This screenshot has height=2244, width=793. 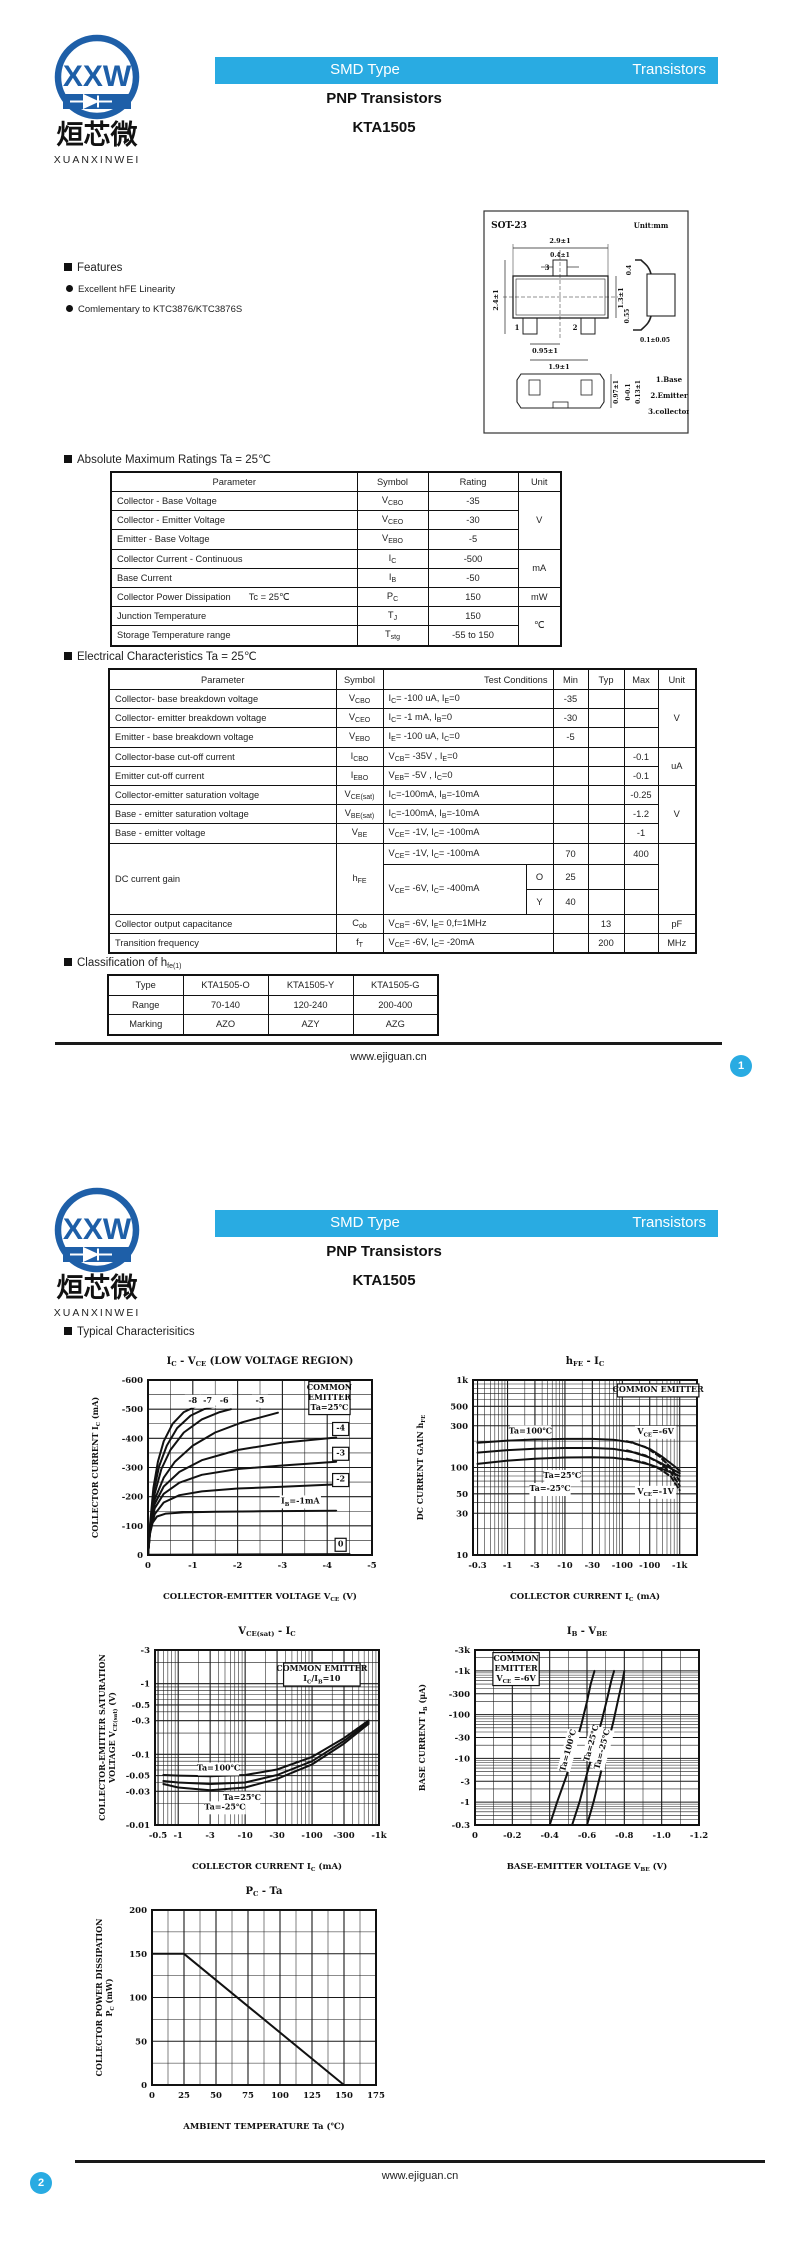 What do you see at coordinates (207, 1400) in the screenshot?
I see `annotation-text: -7` at bounding box center [207, 1400].